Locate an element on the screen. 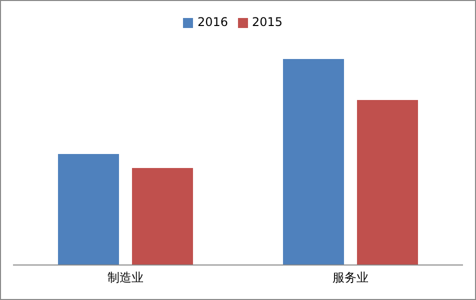 This screenshot has height=300, width=476. x-tick-label: 制造业 is located at coordinates (126, 277).